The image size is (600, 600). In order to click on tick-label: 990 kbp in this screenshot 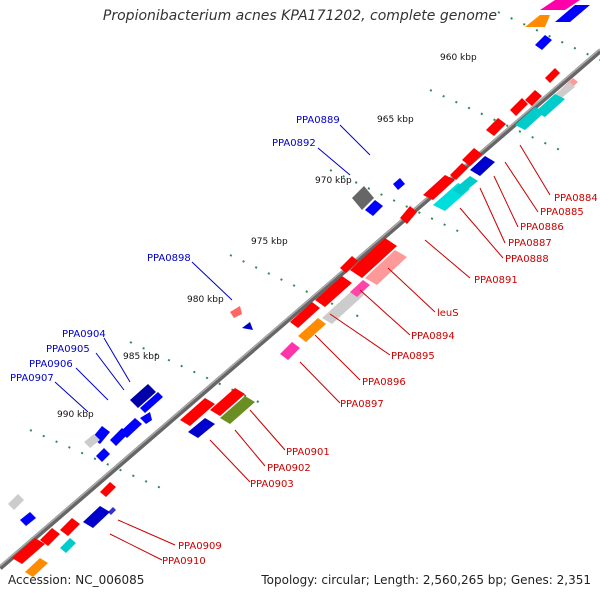, I will do `click(75, 415)`.